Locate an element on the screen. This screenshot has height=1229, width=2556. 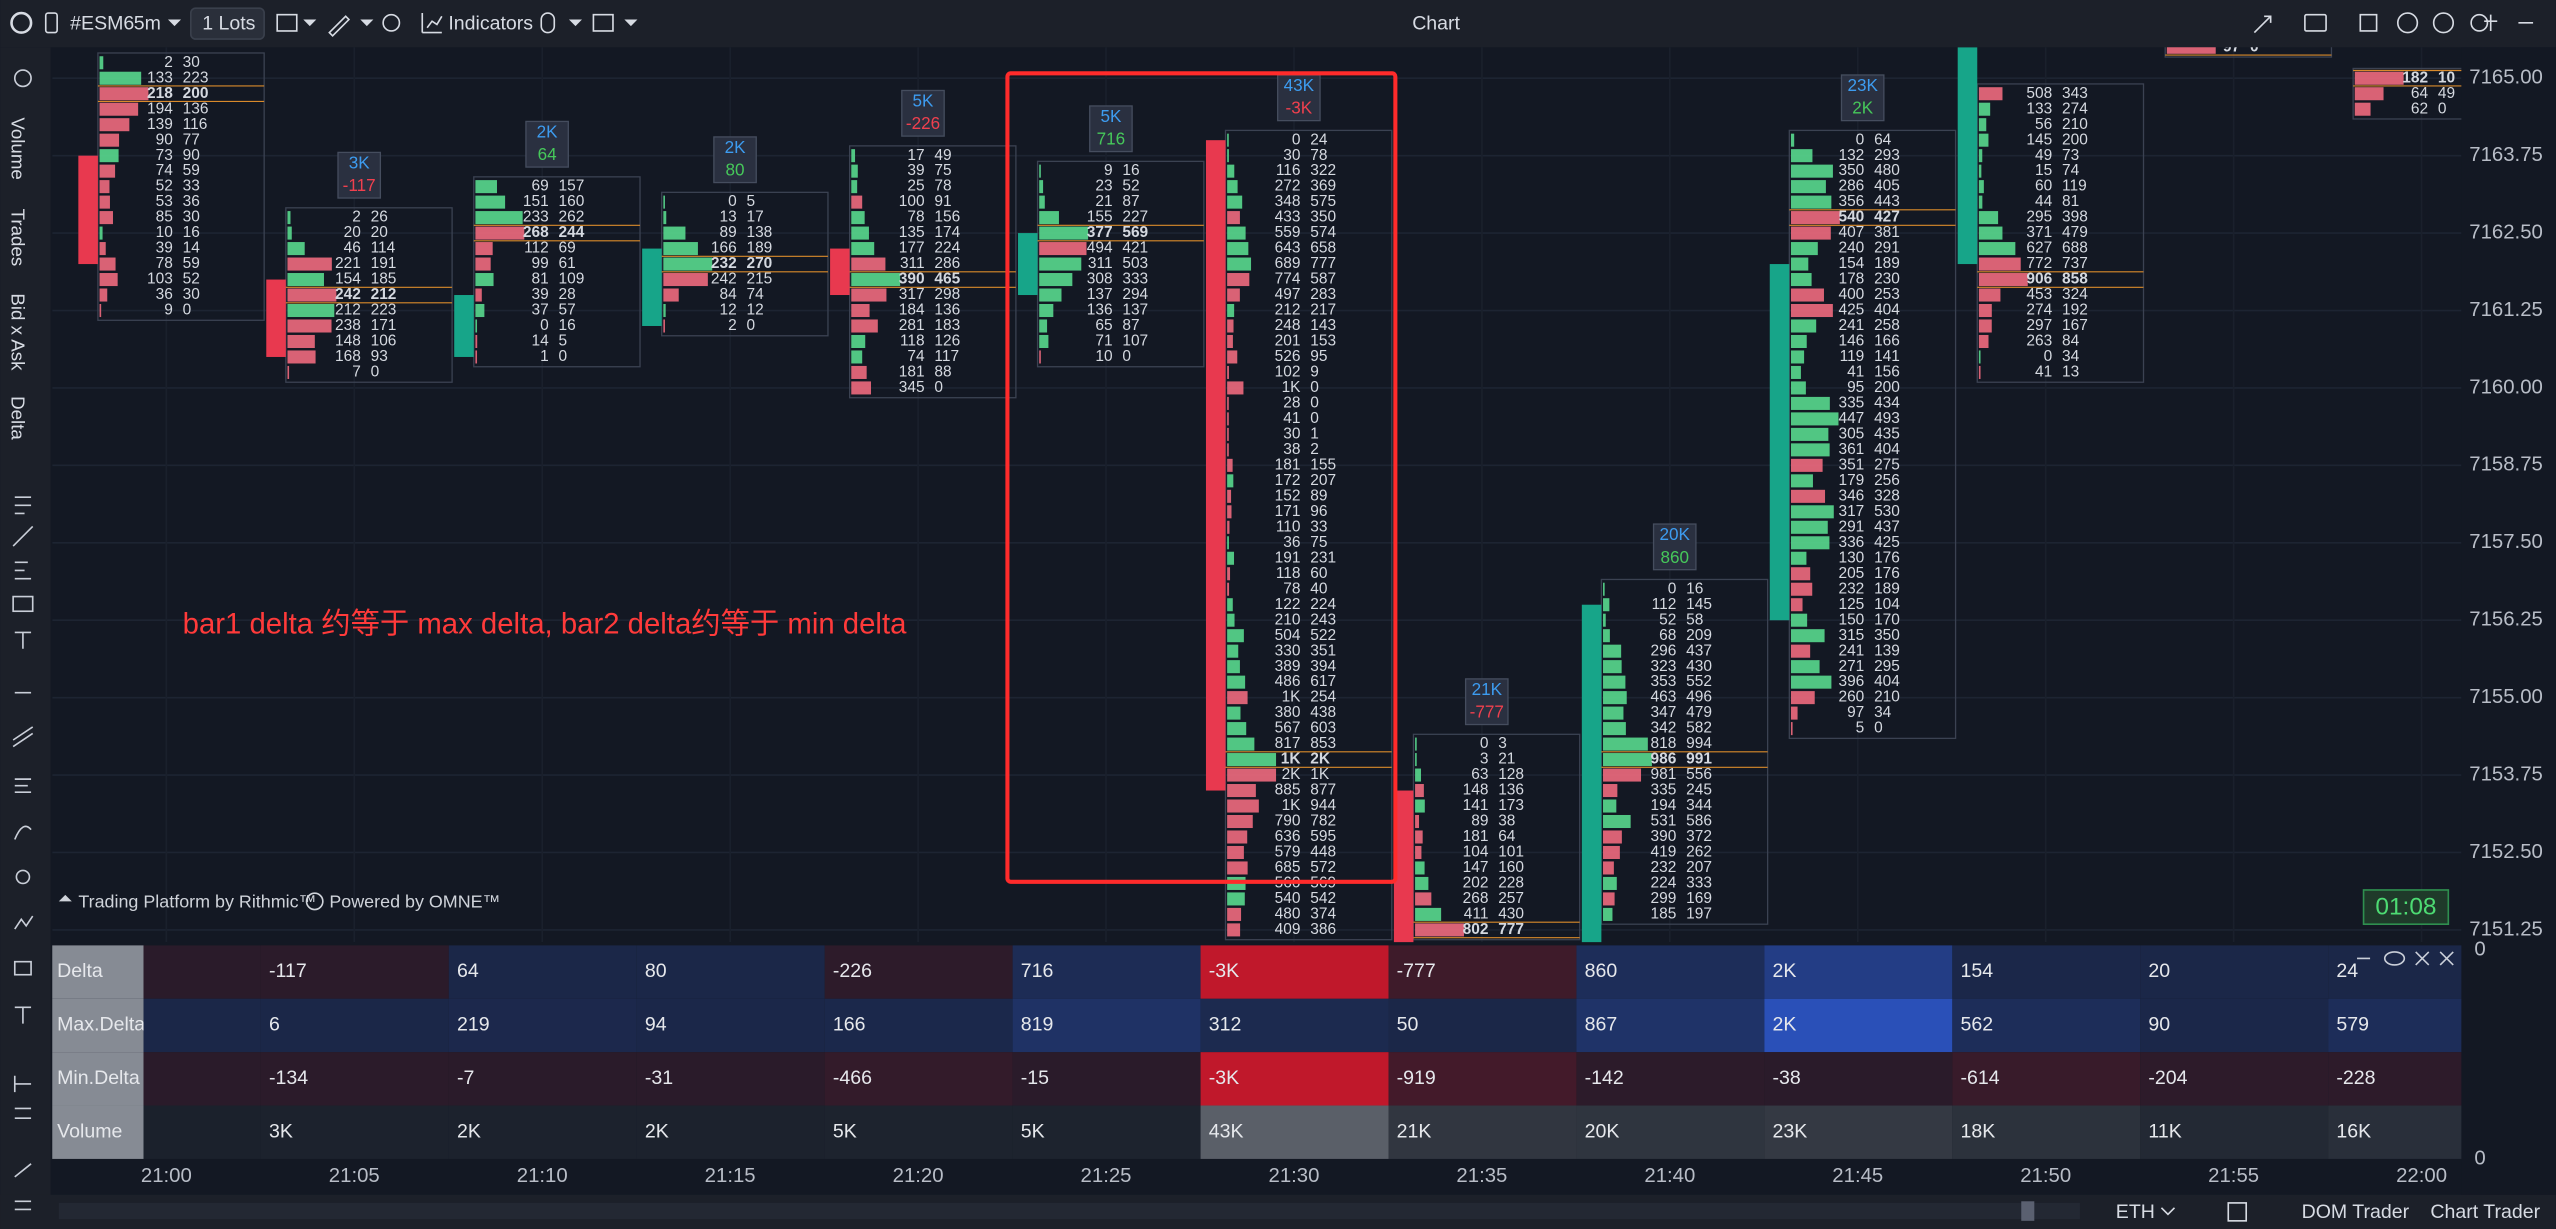
tool-icon is located at coordinates (23, 505).